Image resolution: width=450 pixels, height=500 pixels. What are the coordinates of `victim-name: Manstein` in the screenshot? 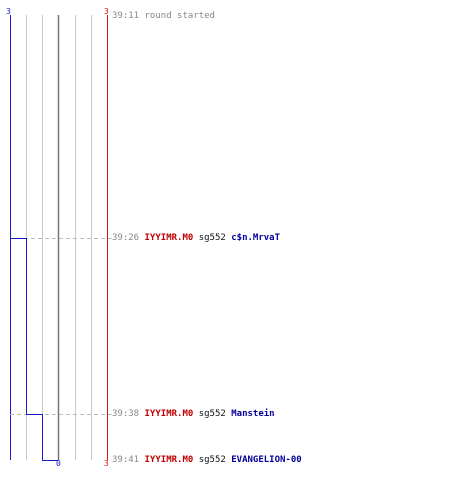 It's located at (253, 414).